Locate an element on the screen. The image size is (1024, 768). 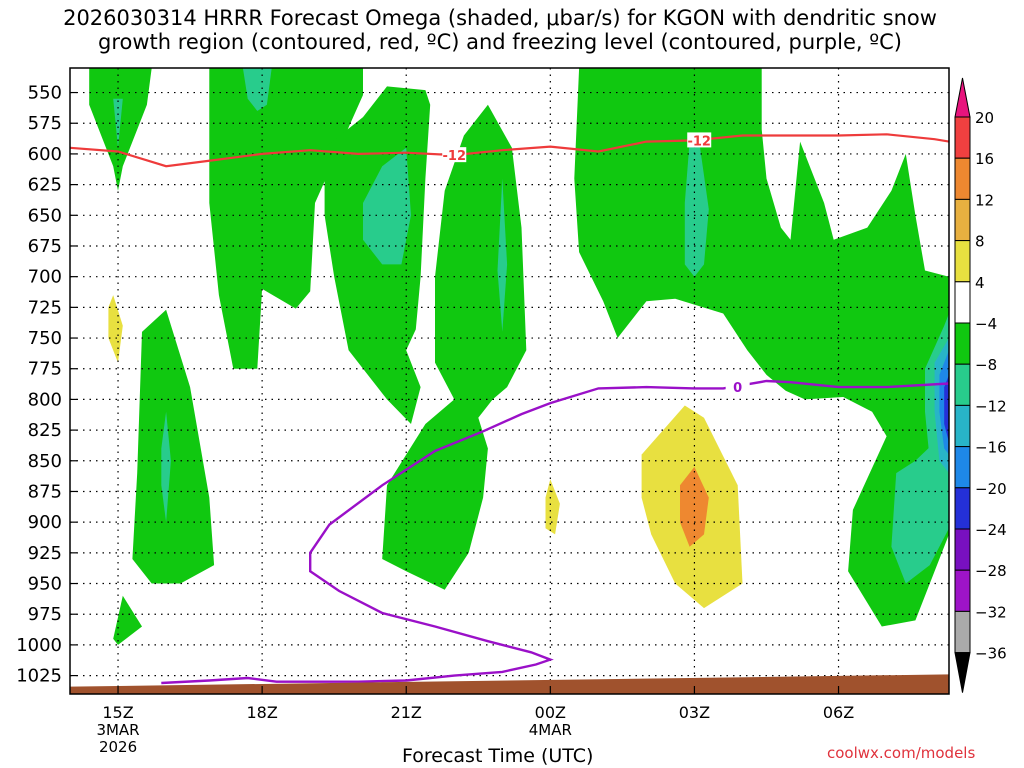
shade-teal-f1 is located at coordinates (696, 209).